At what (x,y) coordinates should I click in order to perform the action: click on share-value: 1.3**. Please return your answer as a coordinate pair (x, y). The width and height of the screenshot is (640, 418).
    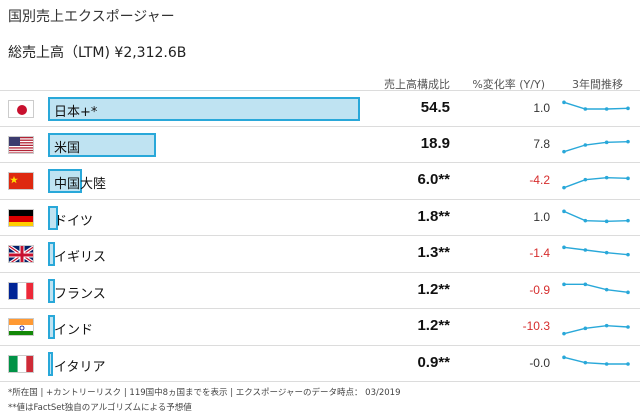
    Looking at the image, I should click on (433, 252).